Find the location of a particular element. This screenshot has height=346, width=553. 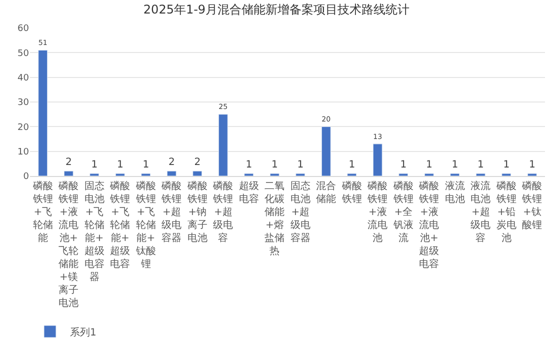

data-label: 25 is located at coordinates (223, 107).